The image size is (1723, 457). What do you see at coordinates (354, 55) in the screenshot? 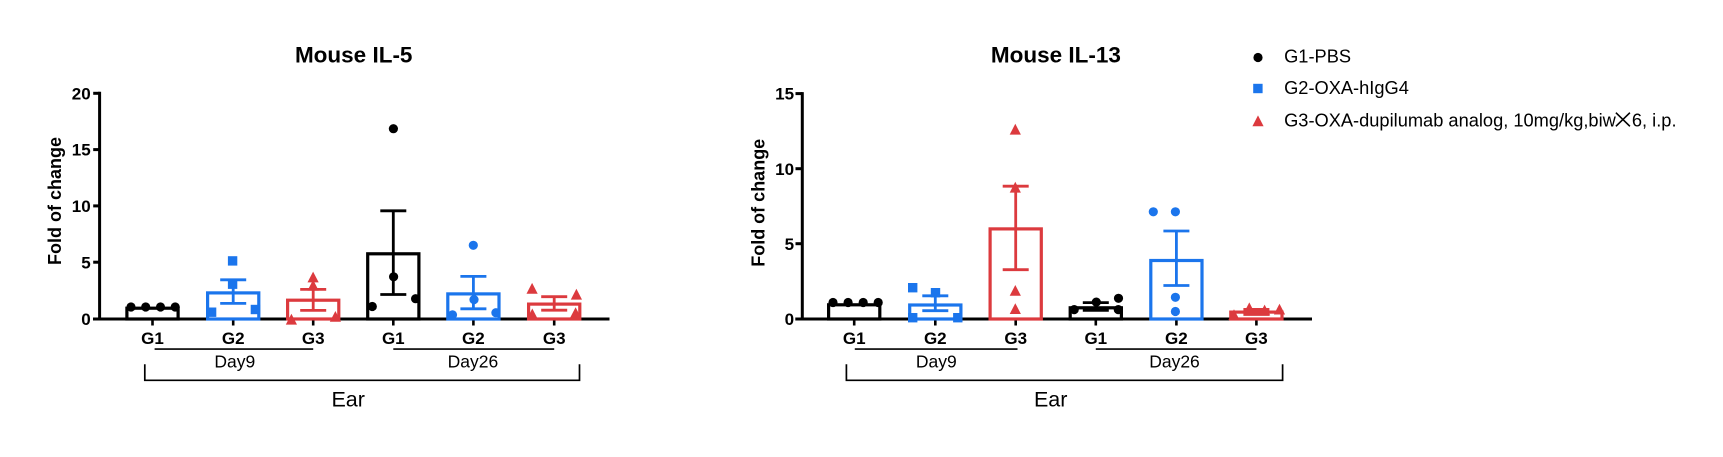
I see `svg-text: Mouse IL-5` at bounding box center [354, 55].